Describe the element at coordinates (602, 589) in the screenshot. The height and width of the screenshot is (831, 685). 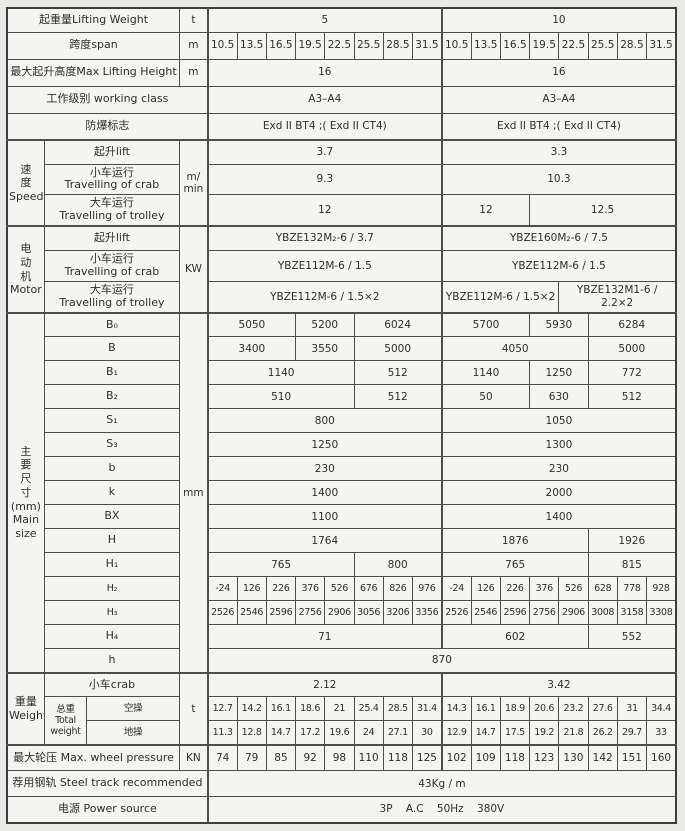
I see `value-cell: 628` at that location.